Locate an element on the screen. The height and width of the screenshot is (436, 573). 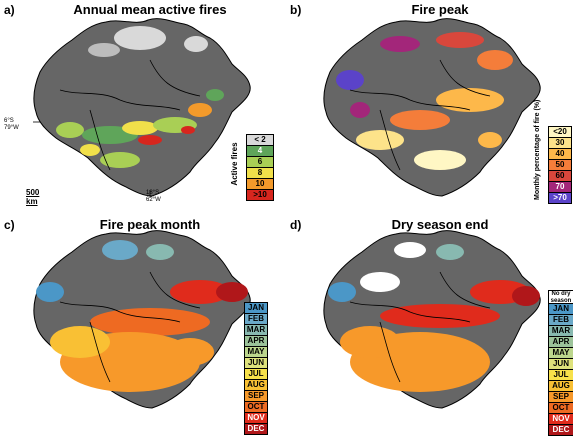
legend-entry: 4 is located at coordinates (260, 151).